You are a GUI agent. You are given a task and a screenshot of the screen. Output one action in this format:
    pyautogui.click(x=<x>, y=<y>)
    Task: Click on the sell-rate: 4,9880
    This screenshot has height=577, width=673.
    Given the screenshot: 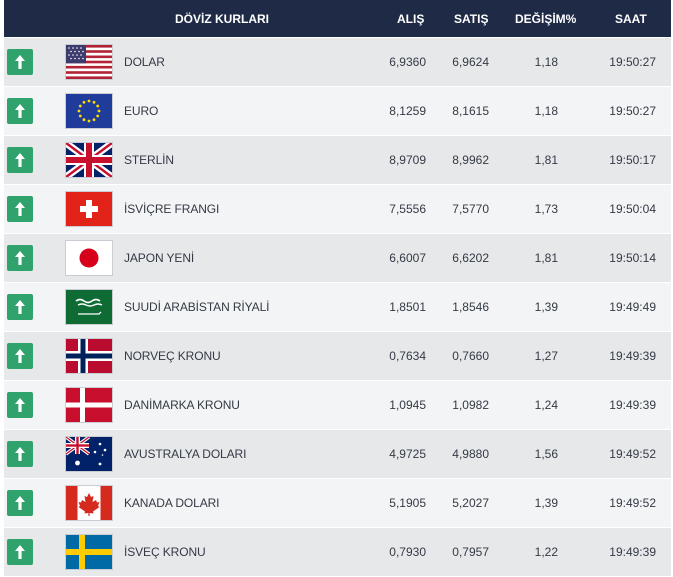 What is the action you would take?
    pyautogui.click(x=470, y=454)
    